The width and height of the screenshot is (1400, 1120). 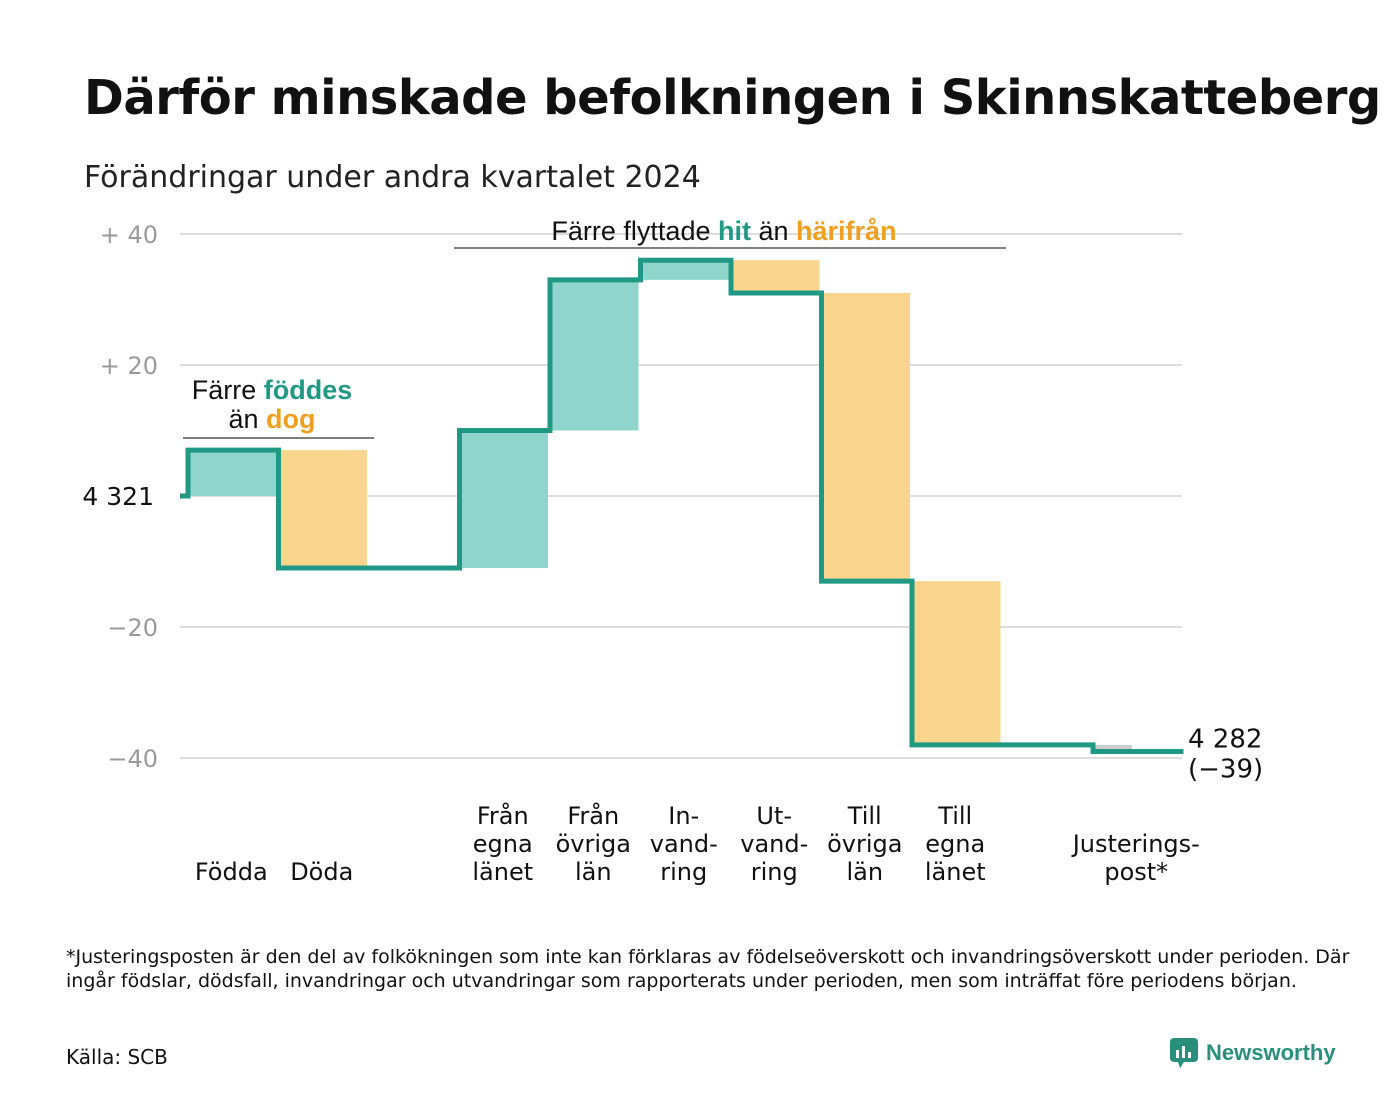 What do you see at coordinates (1225, 739) in the screenshot?
I see `end-value-label: 4 282` at bounding box center [1225, 739].